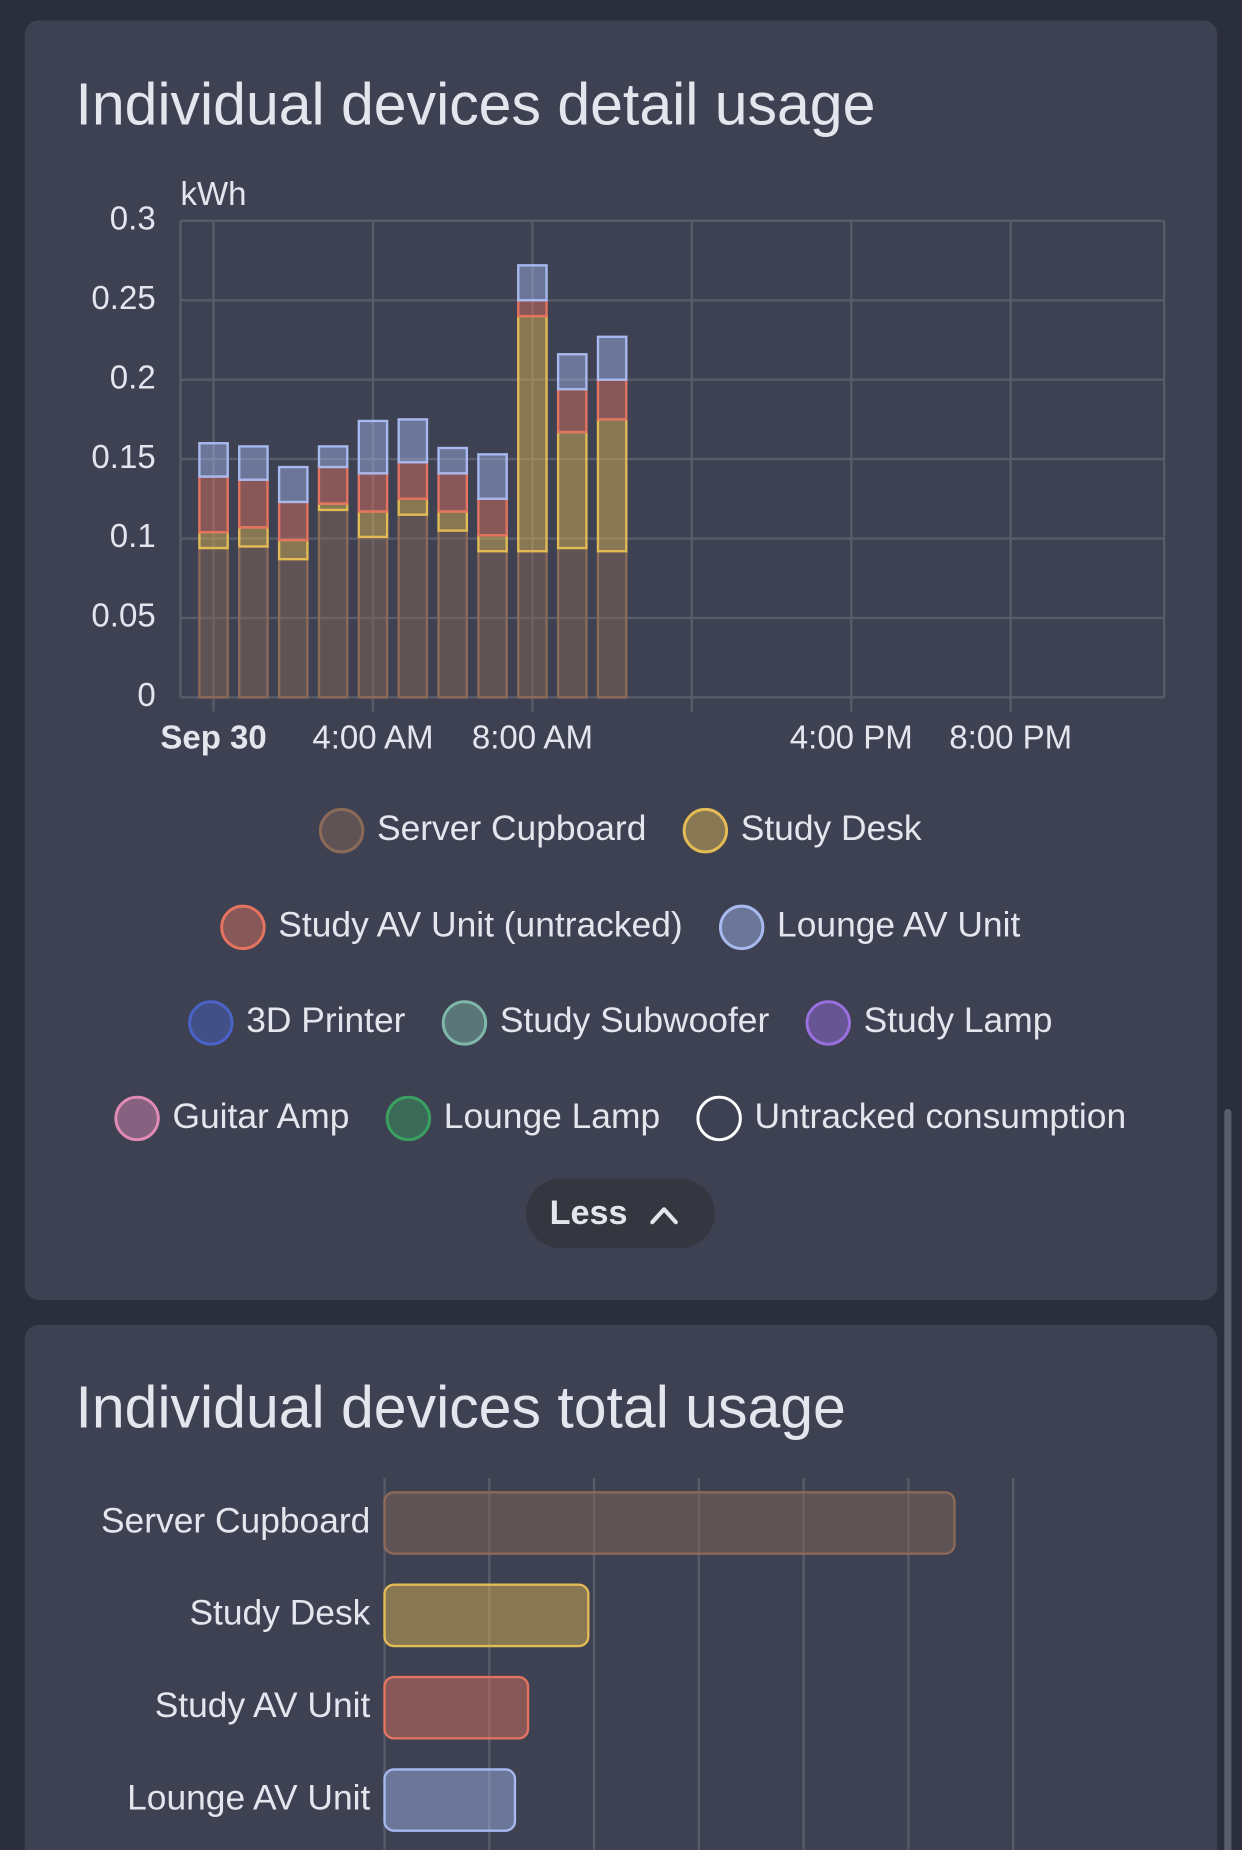 The width and height of the screenshot is (1242, 1850). Describe the element at coordinates (123, 456) in the screenshot. I see `y-tick-label: 0.15` at that location.